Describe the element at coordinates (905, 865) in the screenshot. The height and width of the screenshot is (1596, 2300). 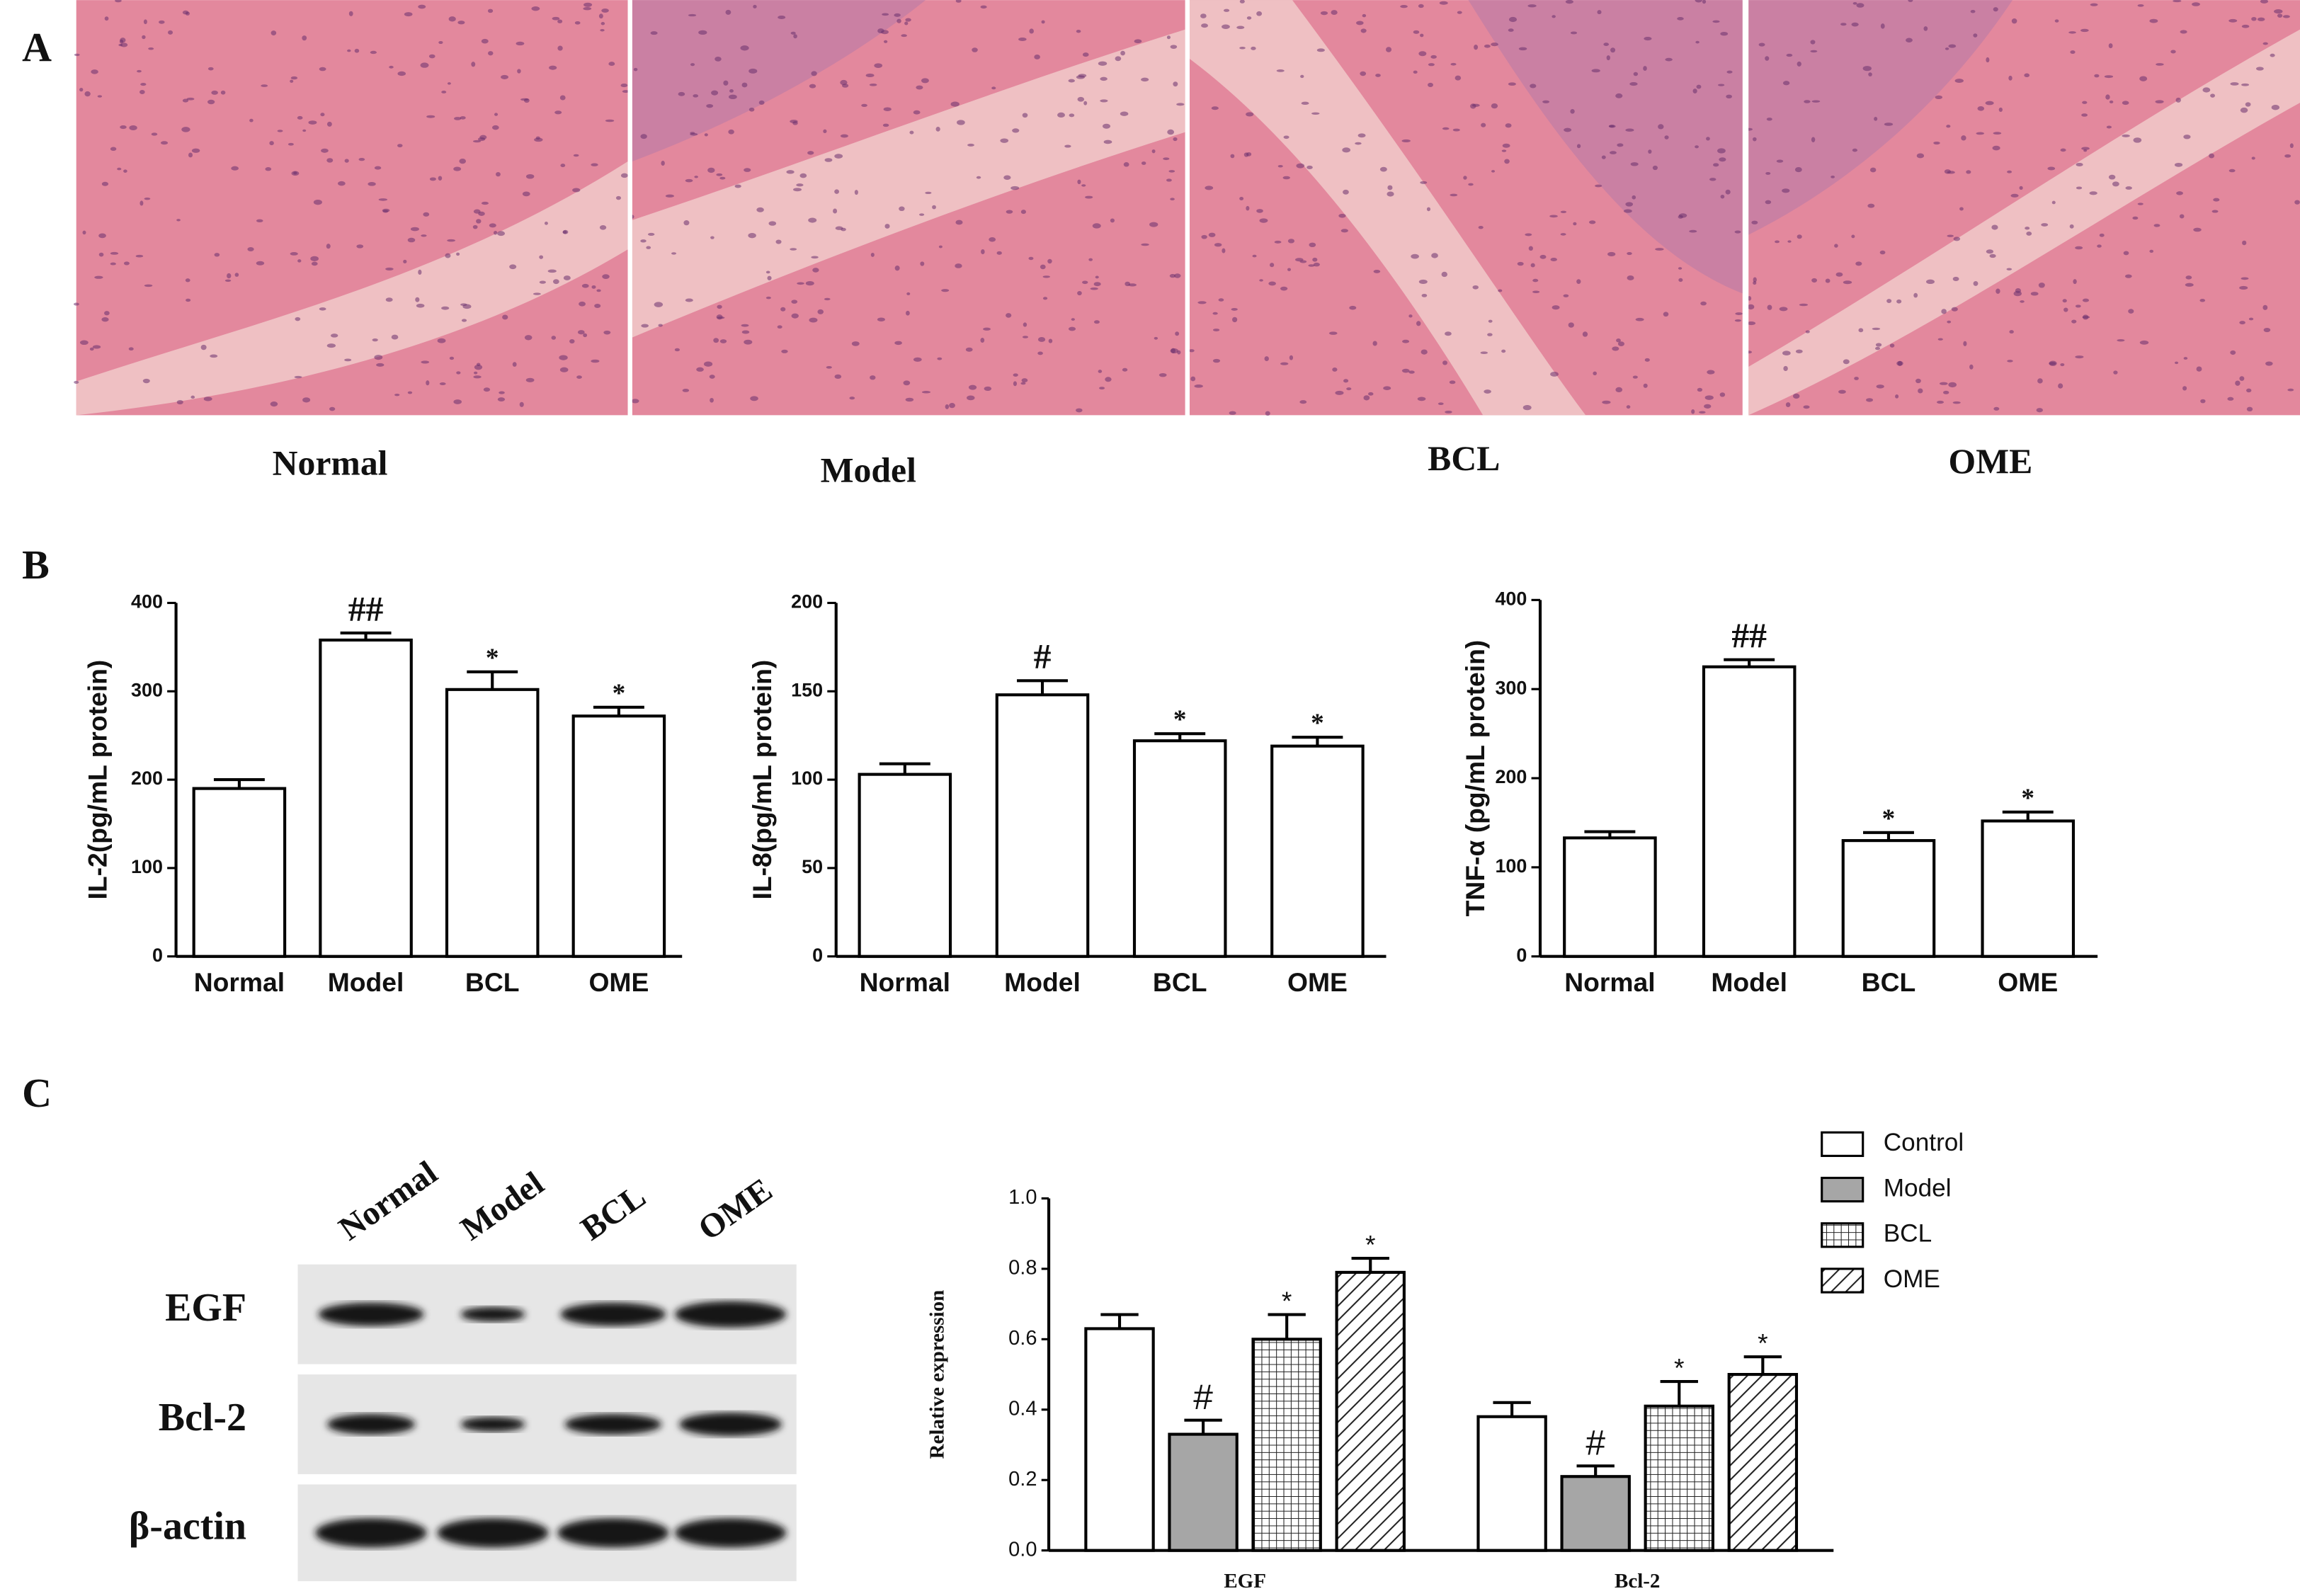
I see `bar` at that location.